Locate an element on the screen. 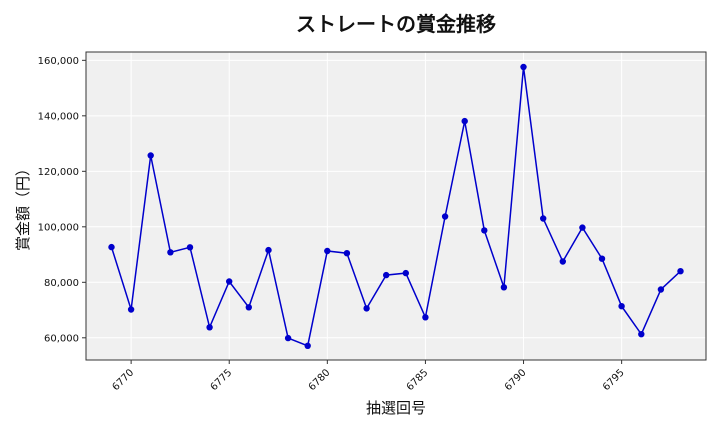 Image resolution: width=720 pixels, height=432 pixels. chart-title: ストレートの賞金推移 is located at coordinates (396, 24).